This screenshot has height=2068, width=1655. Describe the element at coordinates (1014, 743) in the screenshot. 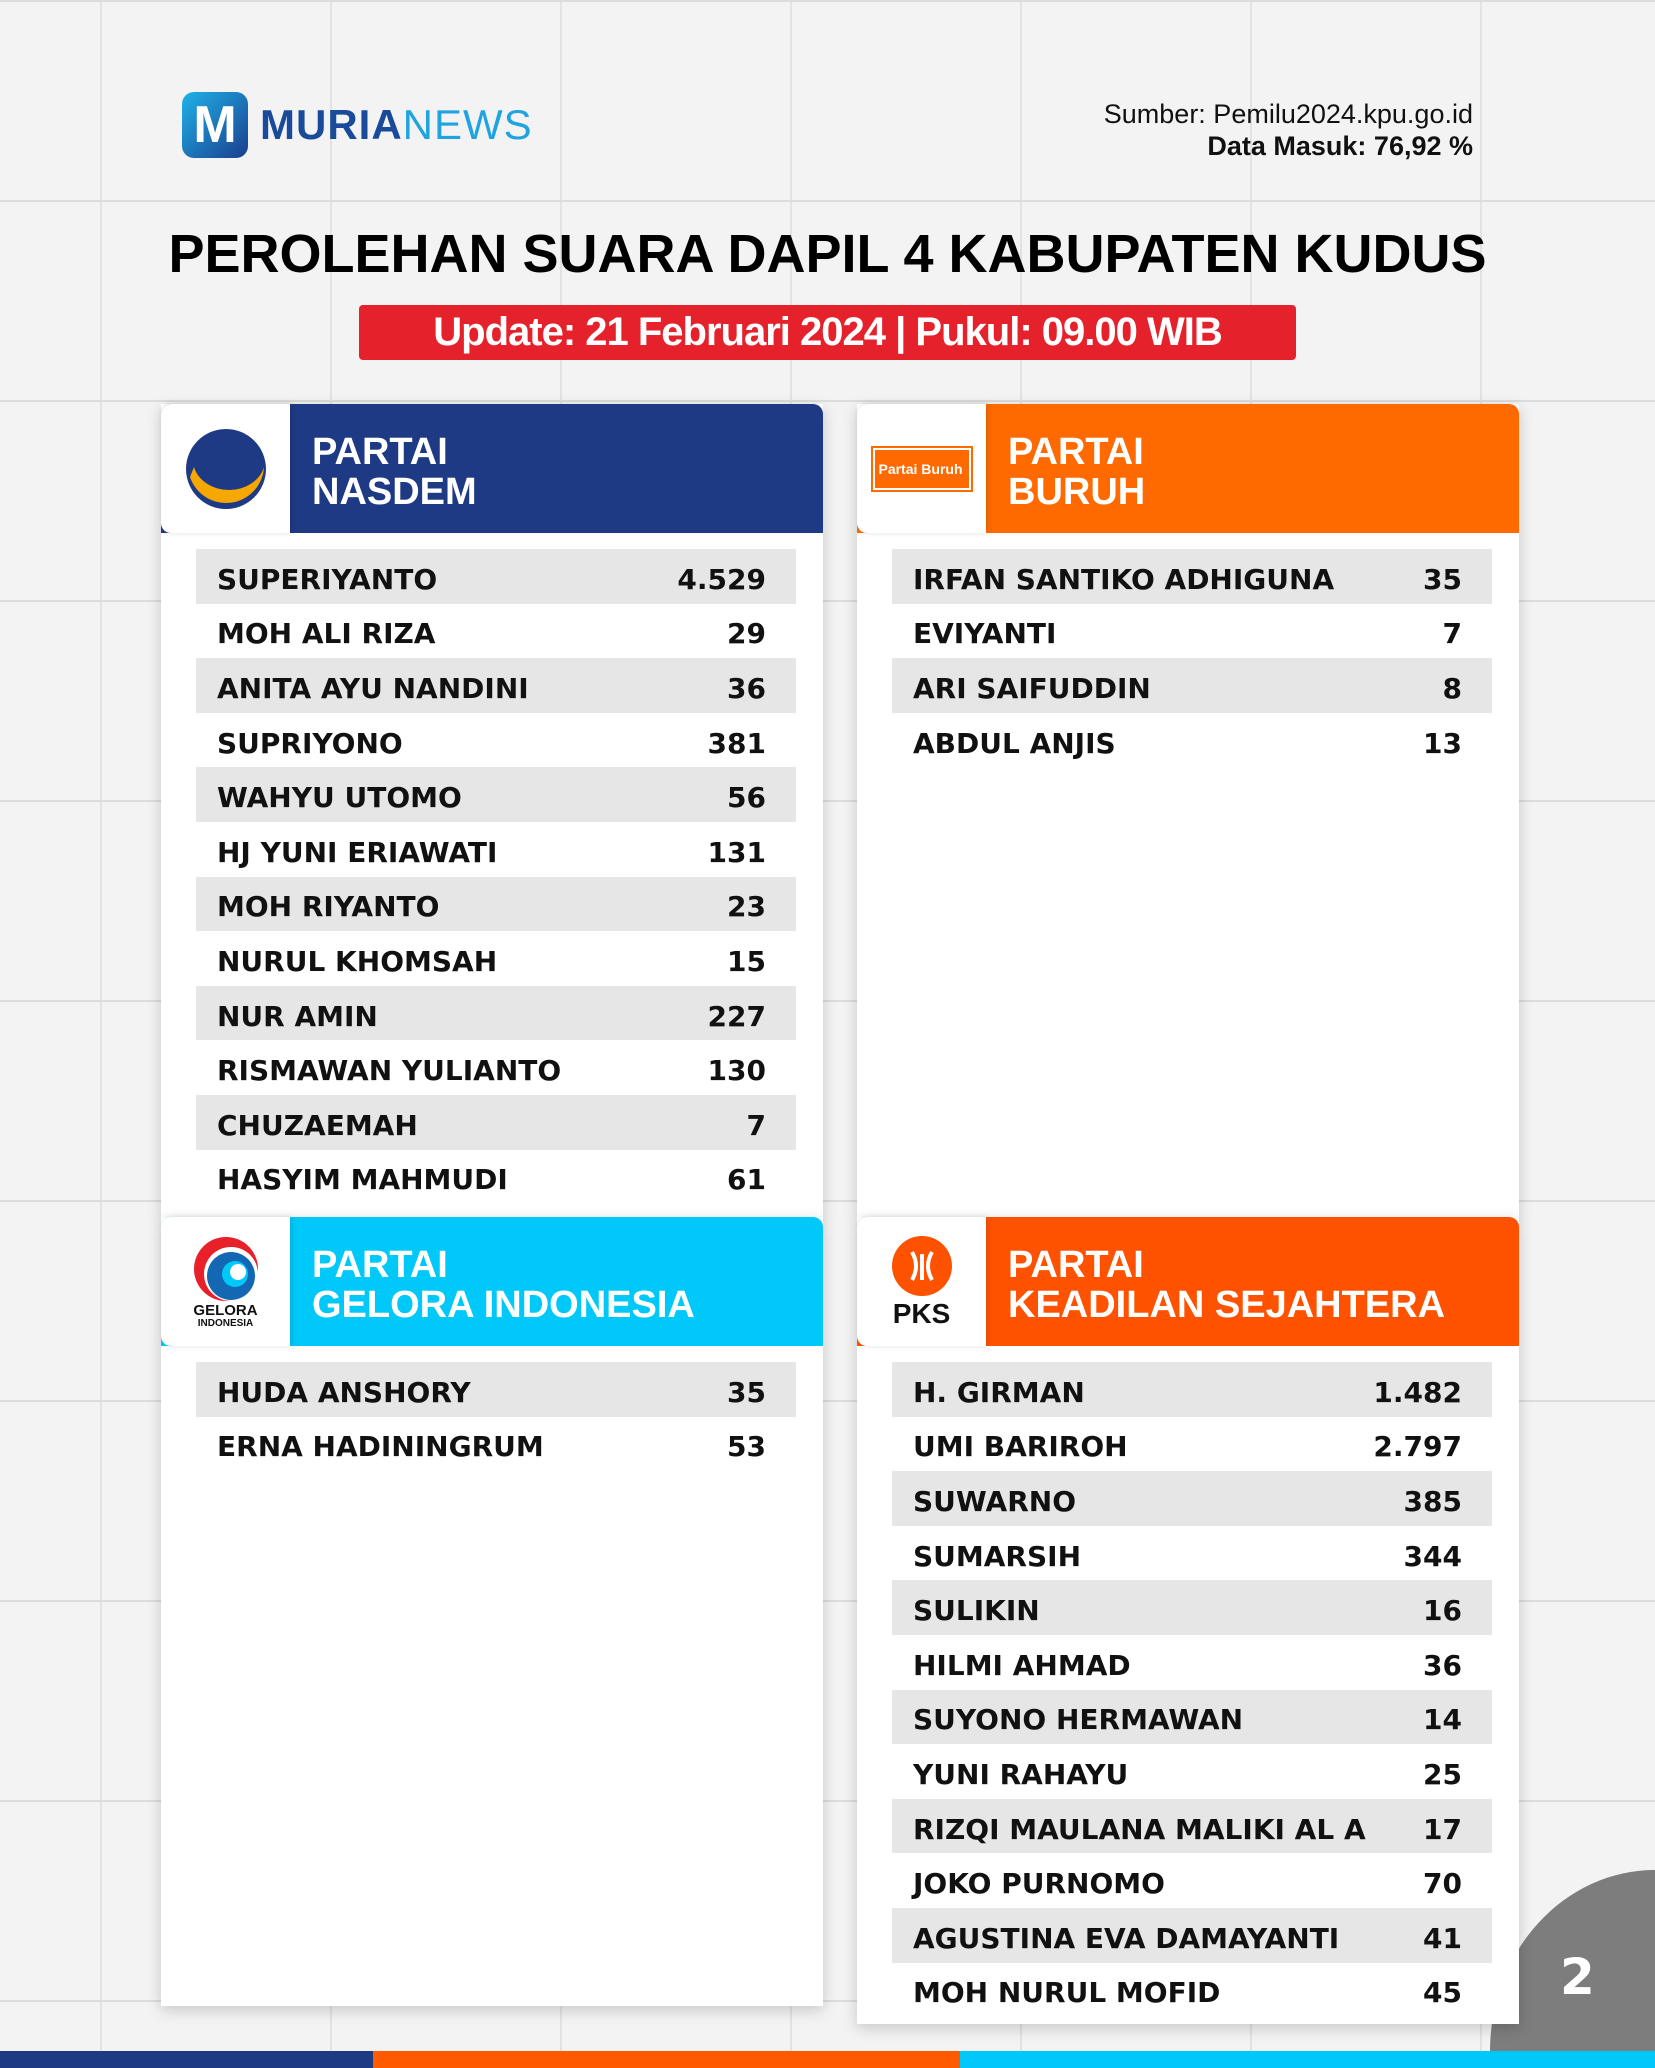

I see `candidate-name: ABDUL ANJIS` at that location.